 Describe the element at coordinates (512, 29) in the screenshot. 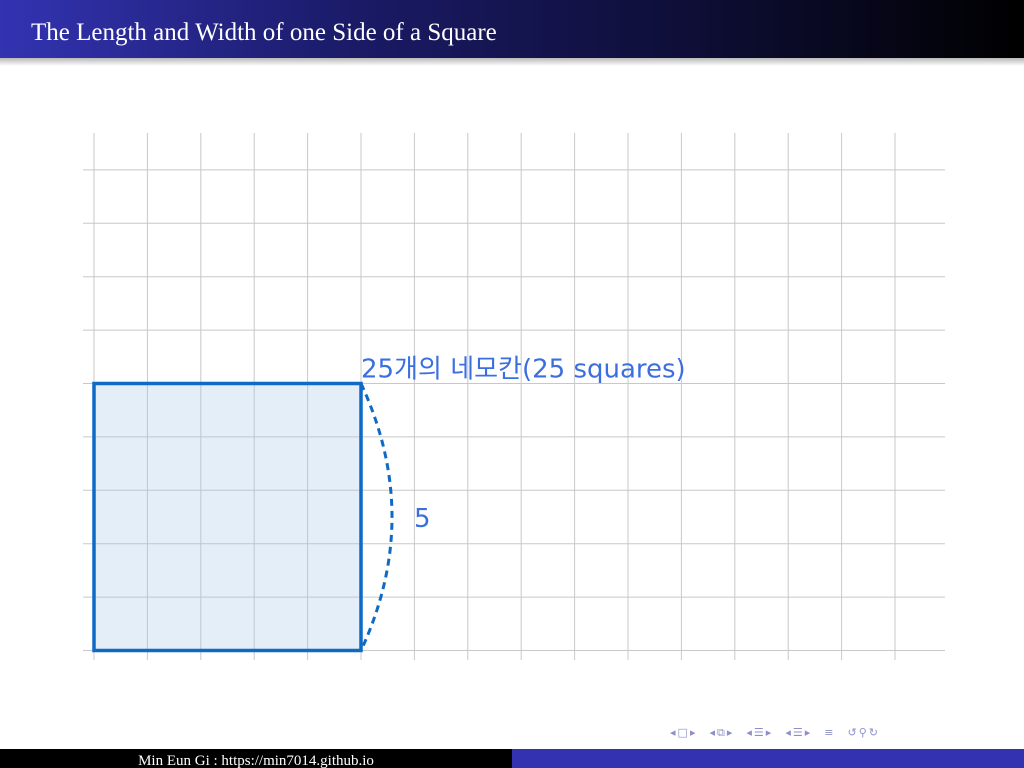

I see `title-bar` at that location.